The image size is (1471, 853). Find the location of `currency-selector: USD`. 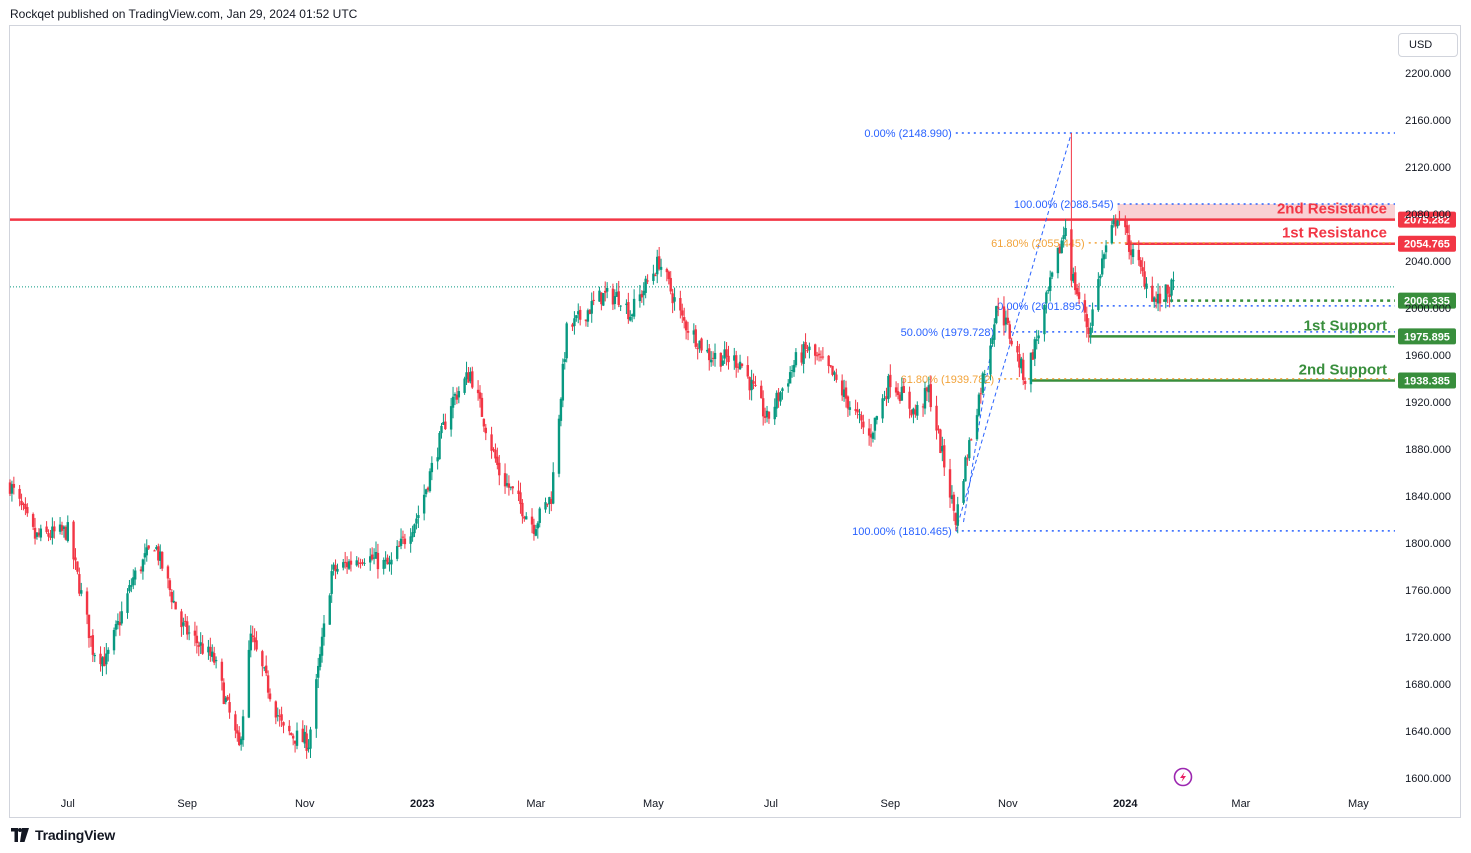

currency-selector: USD is located at coordinates (1428, 45).